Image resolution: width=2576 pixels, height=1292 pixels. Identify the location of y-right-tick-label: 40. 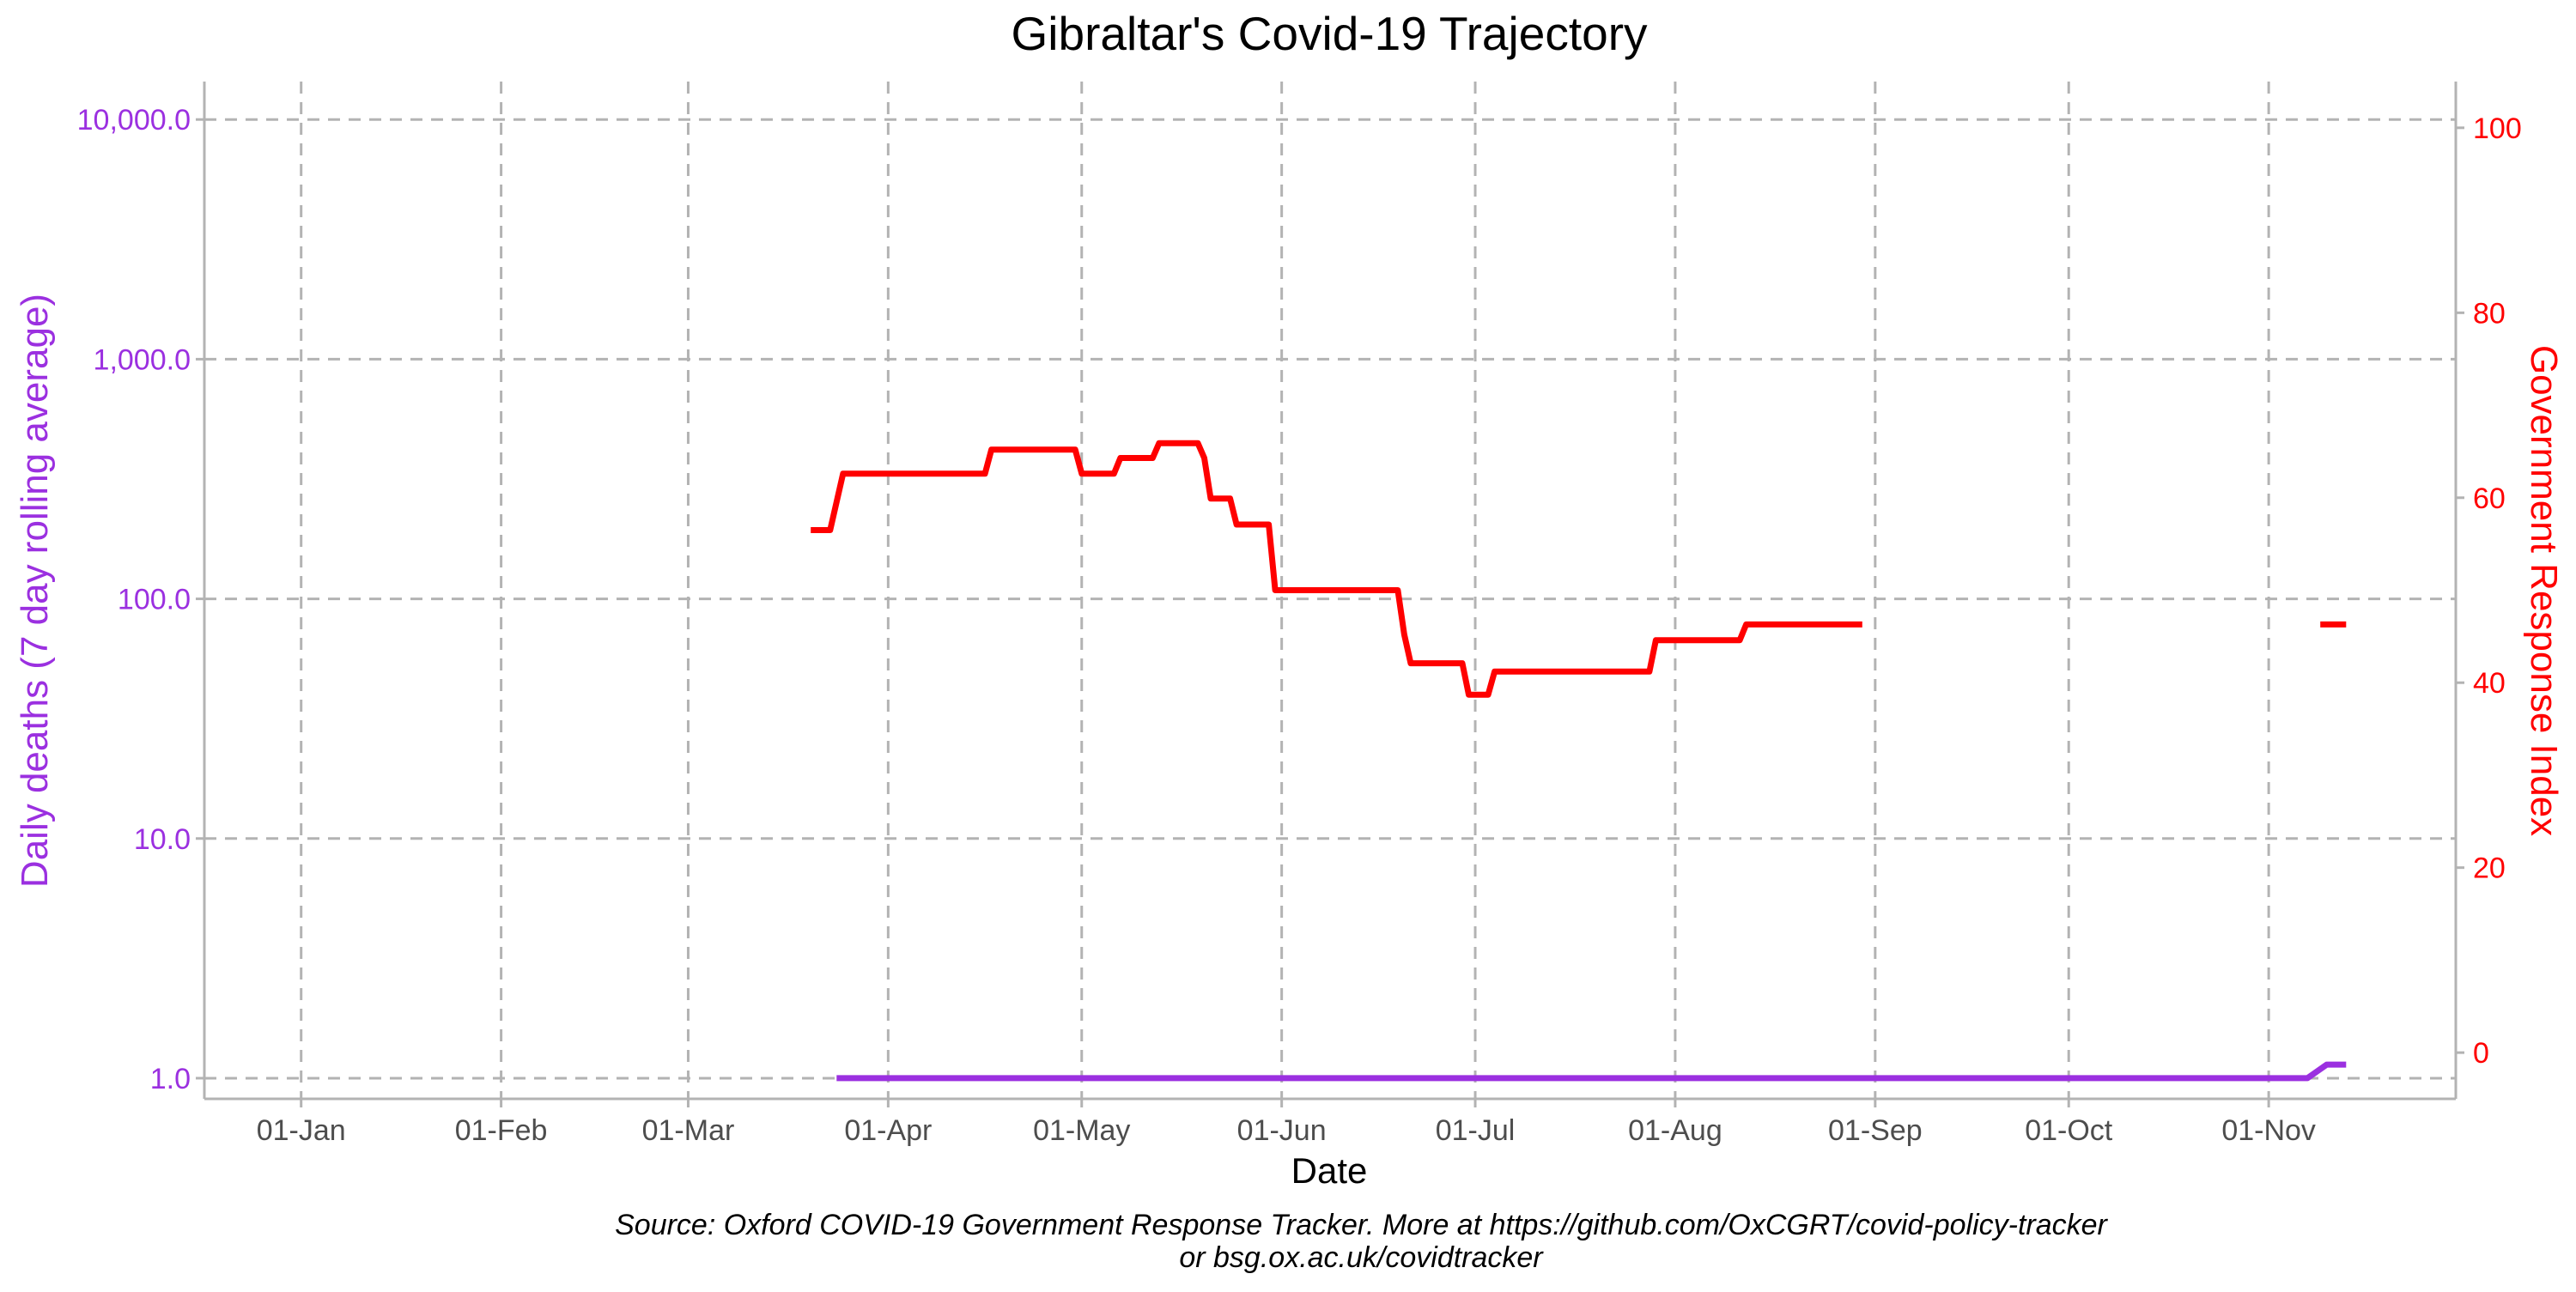
(2489, 683).